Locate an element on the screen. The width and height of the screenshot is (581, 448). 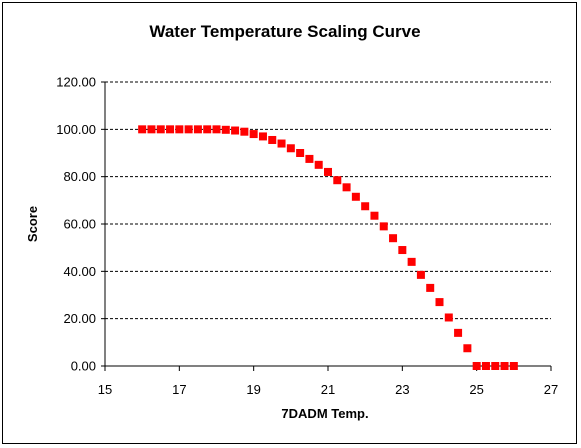
x-tick-label: 25 is located at coordinates (476, 389).